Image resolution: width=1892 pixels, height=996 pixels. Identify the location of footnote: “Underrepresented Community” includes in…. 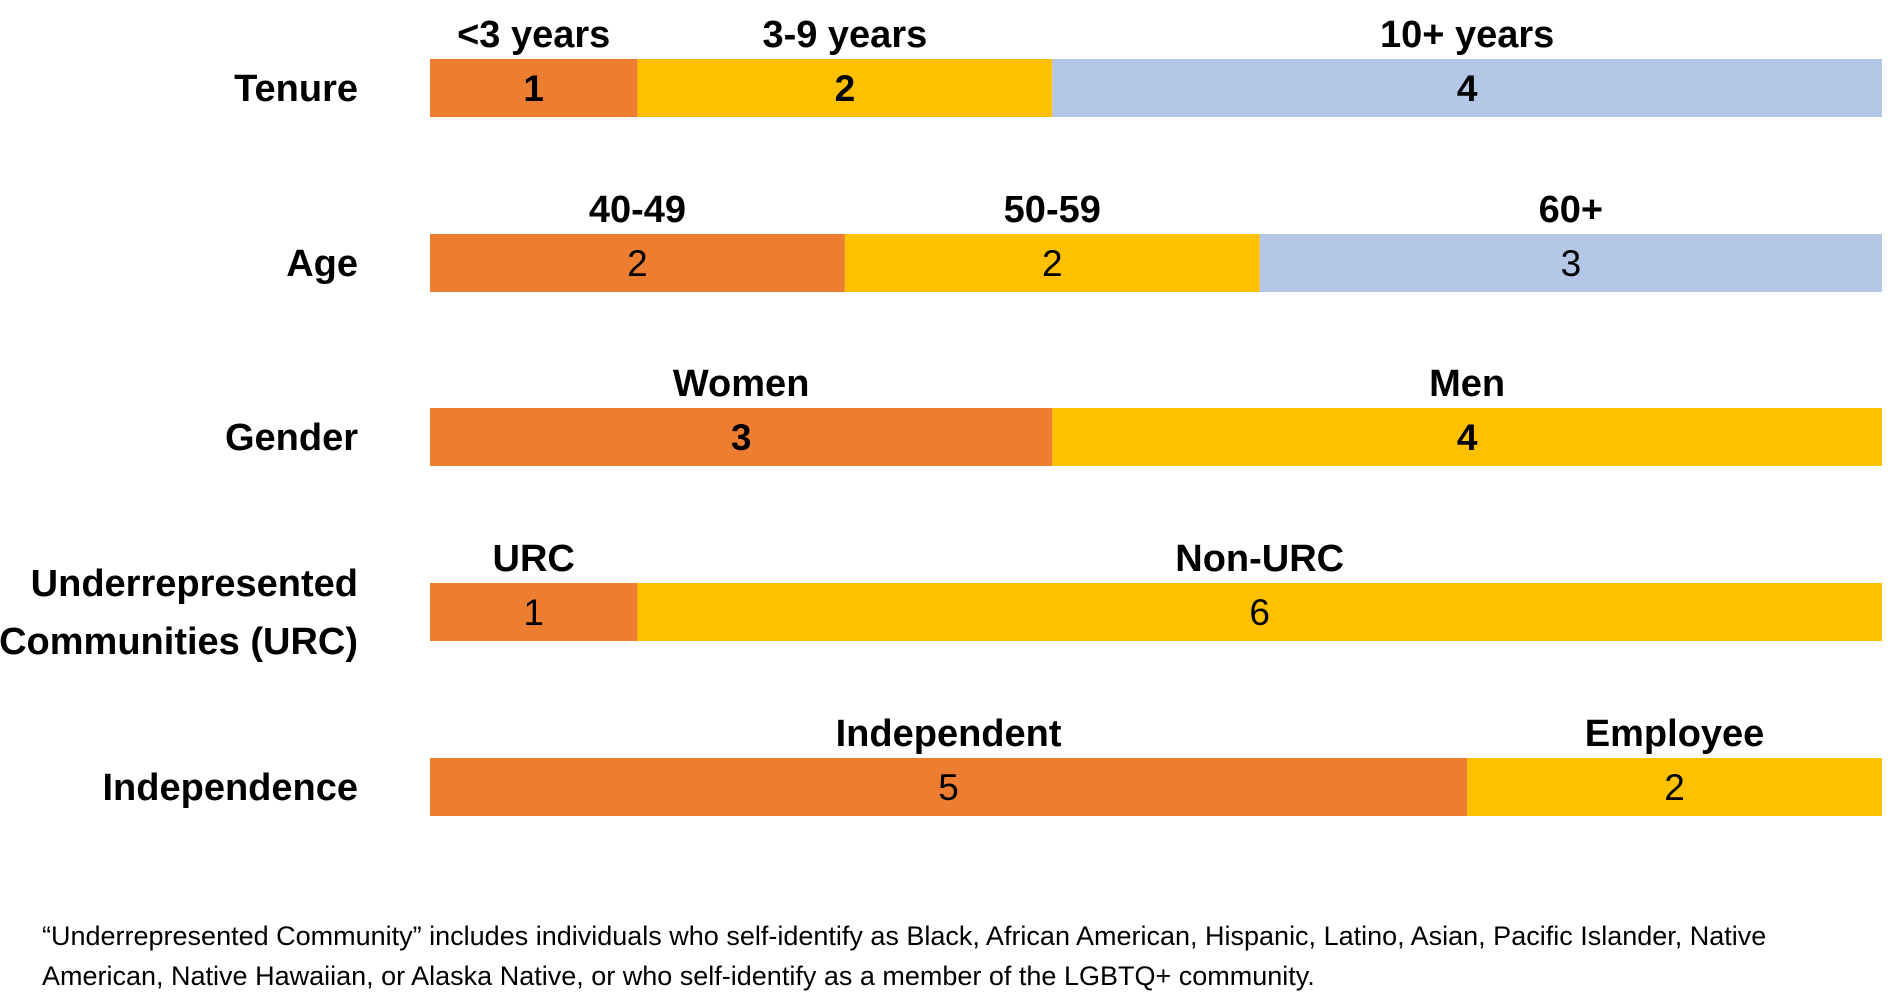
(904, 956).